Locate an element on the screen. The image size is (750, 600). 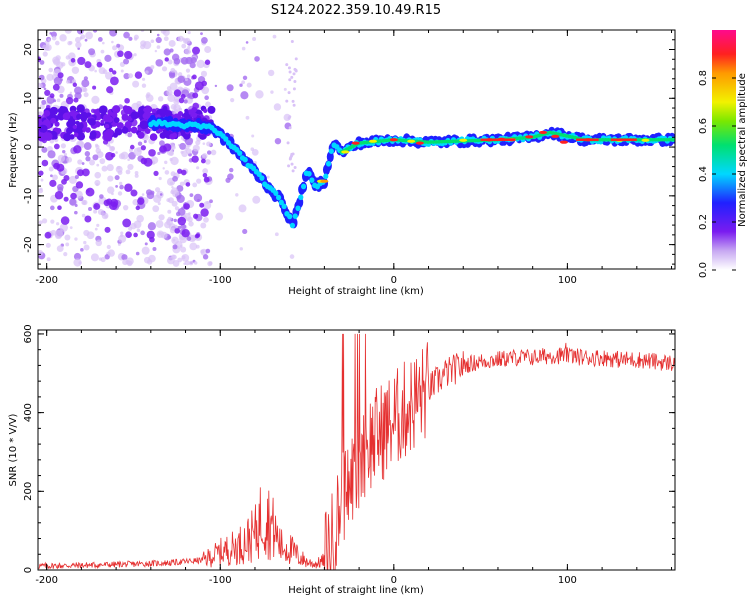
ridge-core is located at coordinates (262, 178).